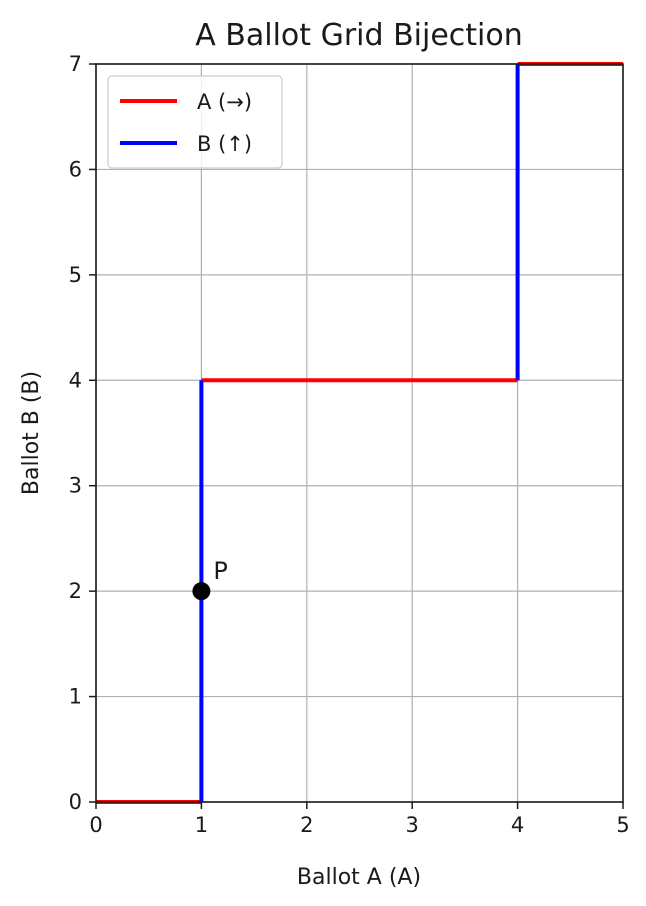 This screenshot has height=906, width=646. Describe the element at coordinates (75, 486) in the screenshot. I see `y-tick-label: 3` at that location.